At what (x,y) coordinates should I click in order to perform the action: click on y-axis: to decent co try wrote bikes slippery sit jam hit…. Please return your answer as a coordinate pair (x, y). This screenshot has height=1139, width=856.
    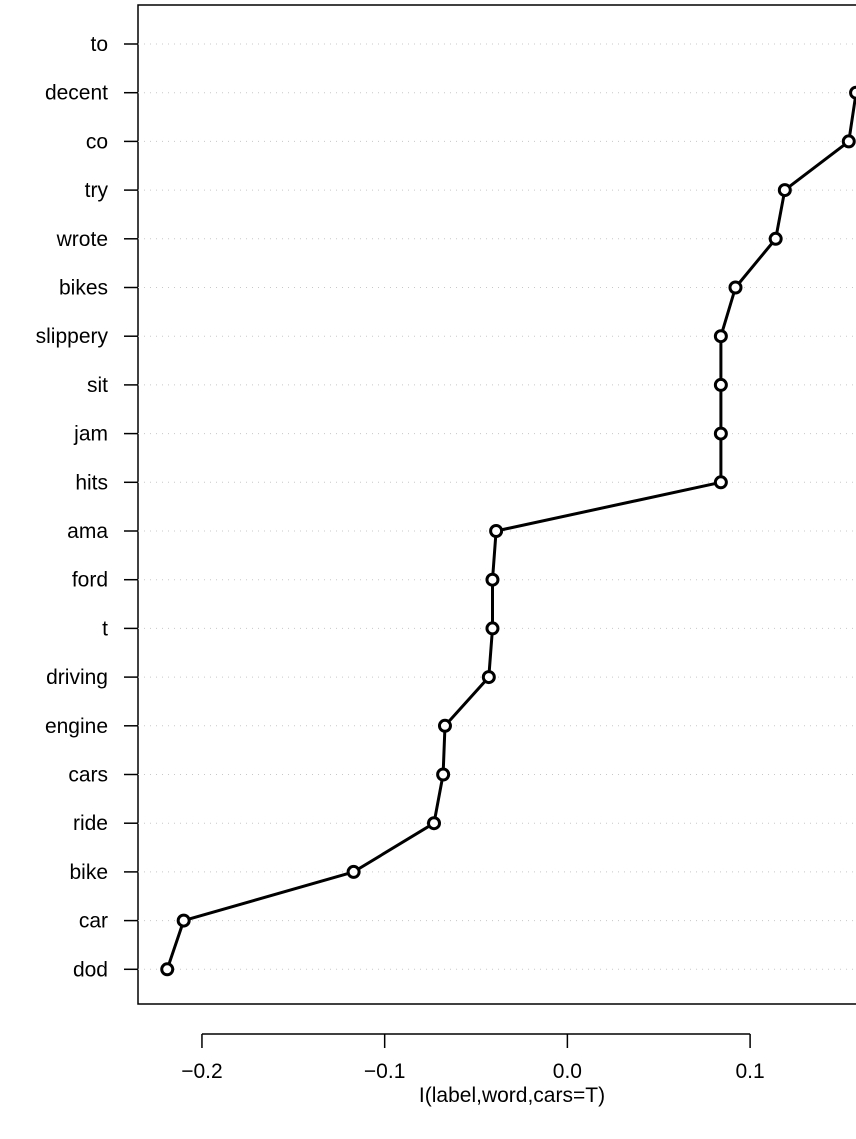
    Looking at the image, I should click on (87, 507).